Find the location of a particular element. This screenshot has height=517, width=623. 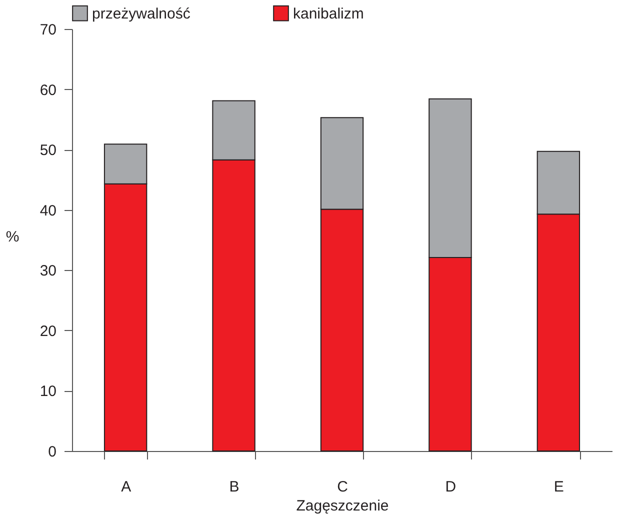

y-tick-label: 40 is located at coordinates (48, 211).